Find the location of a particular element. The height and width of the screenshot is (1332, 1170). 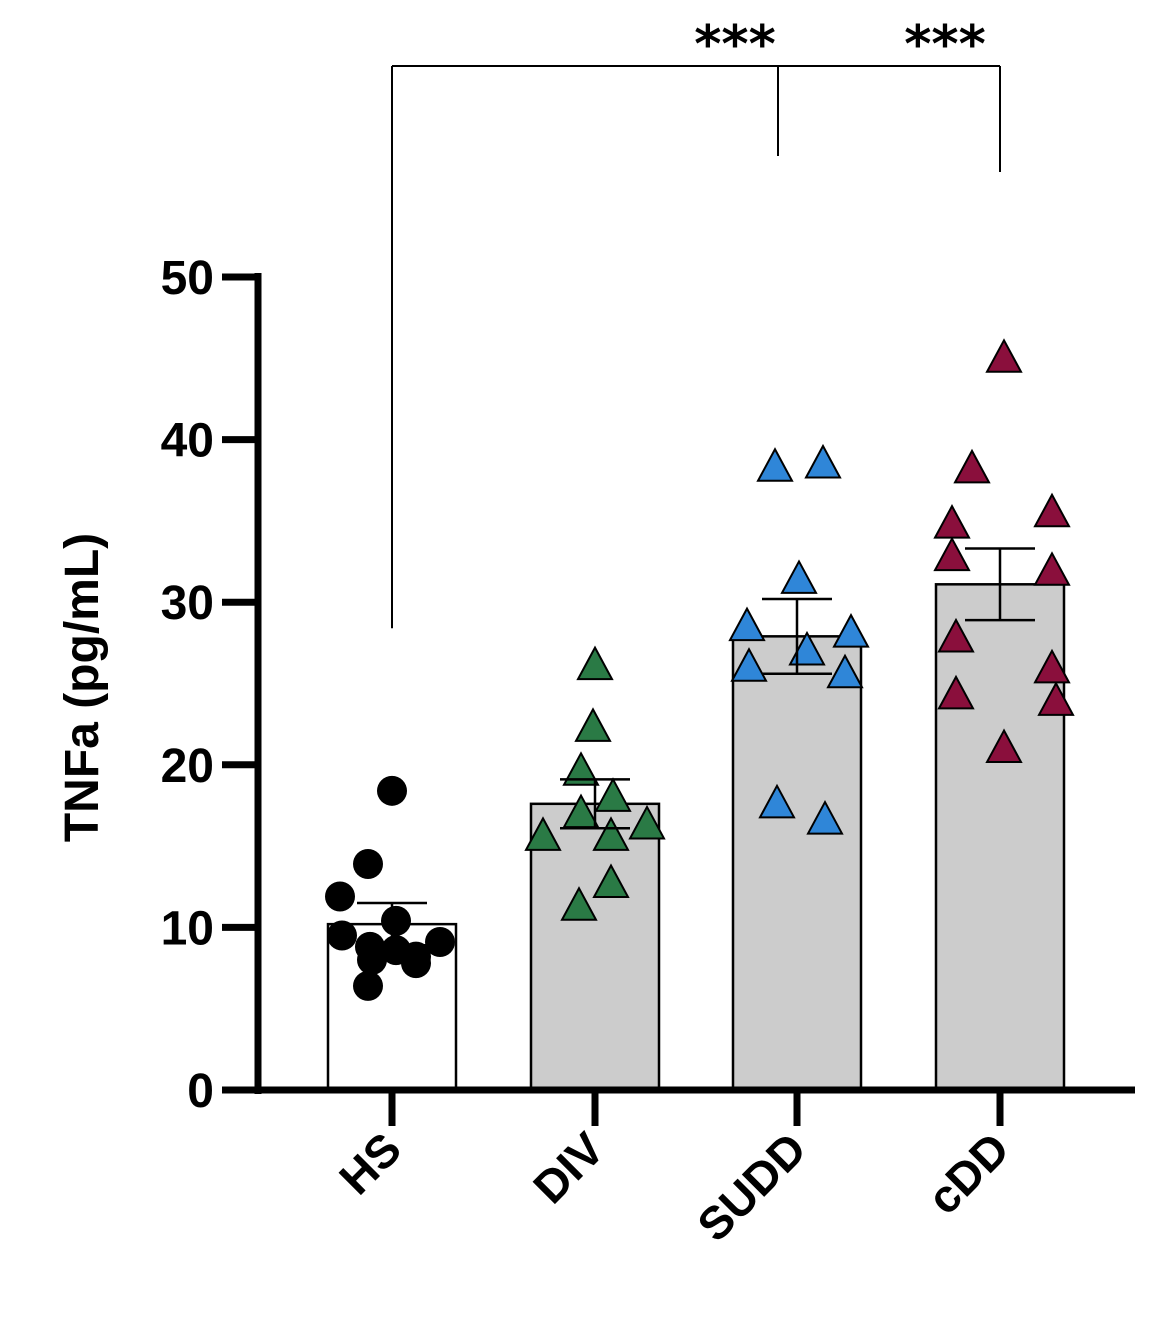

y-tick-label-40: 40 is located at coordinates (187, 441).